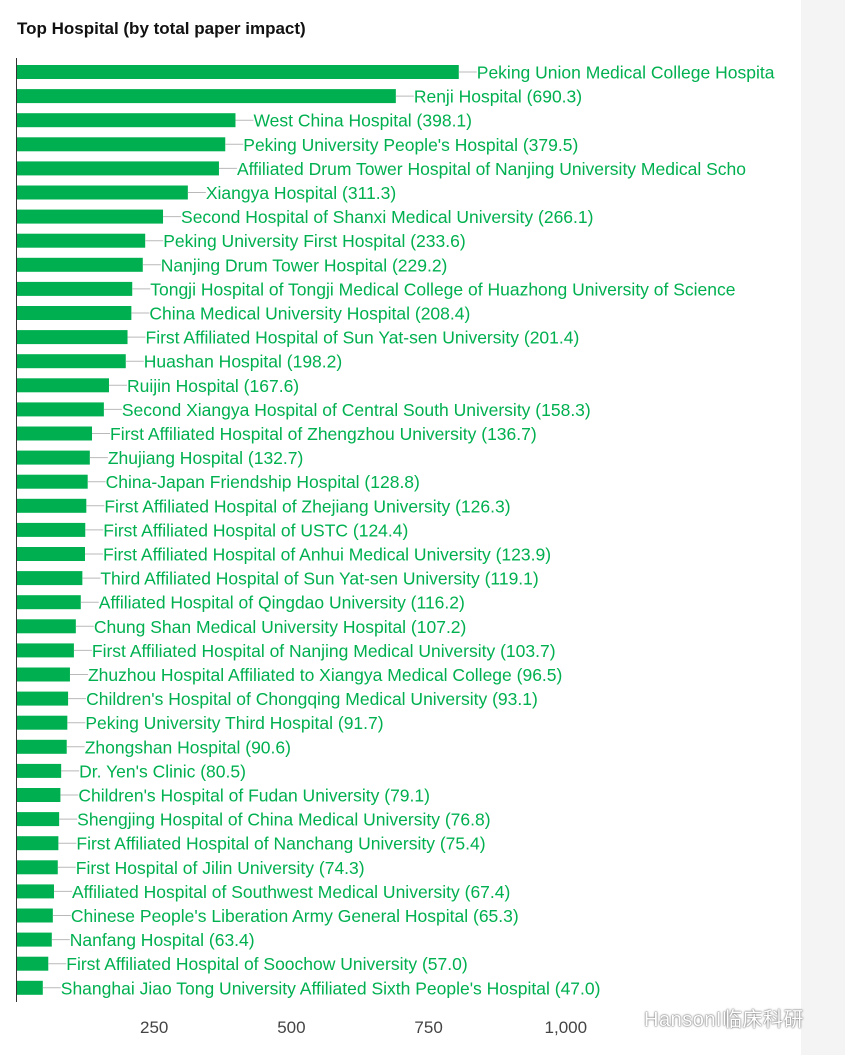 This screenshot has width=845, height=1055. What do you see at coordinates (291, 1027) in the screenshot?
I see `x-tick-label: 500` at bounding box center [291, 1027].